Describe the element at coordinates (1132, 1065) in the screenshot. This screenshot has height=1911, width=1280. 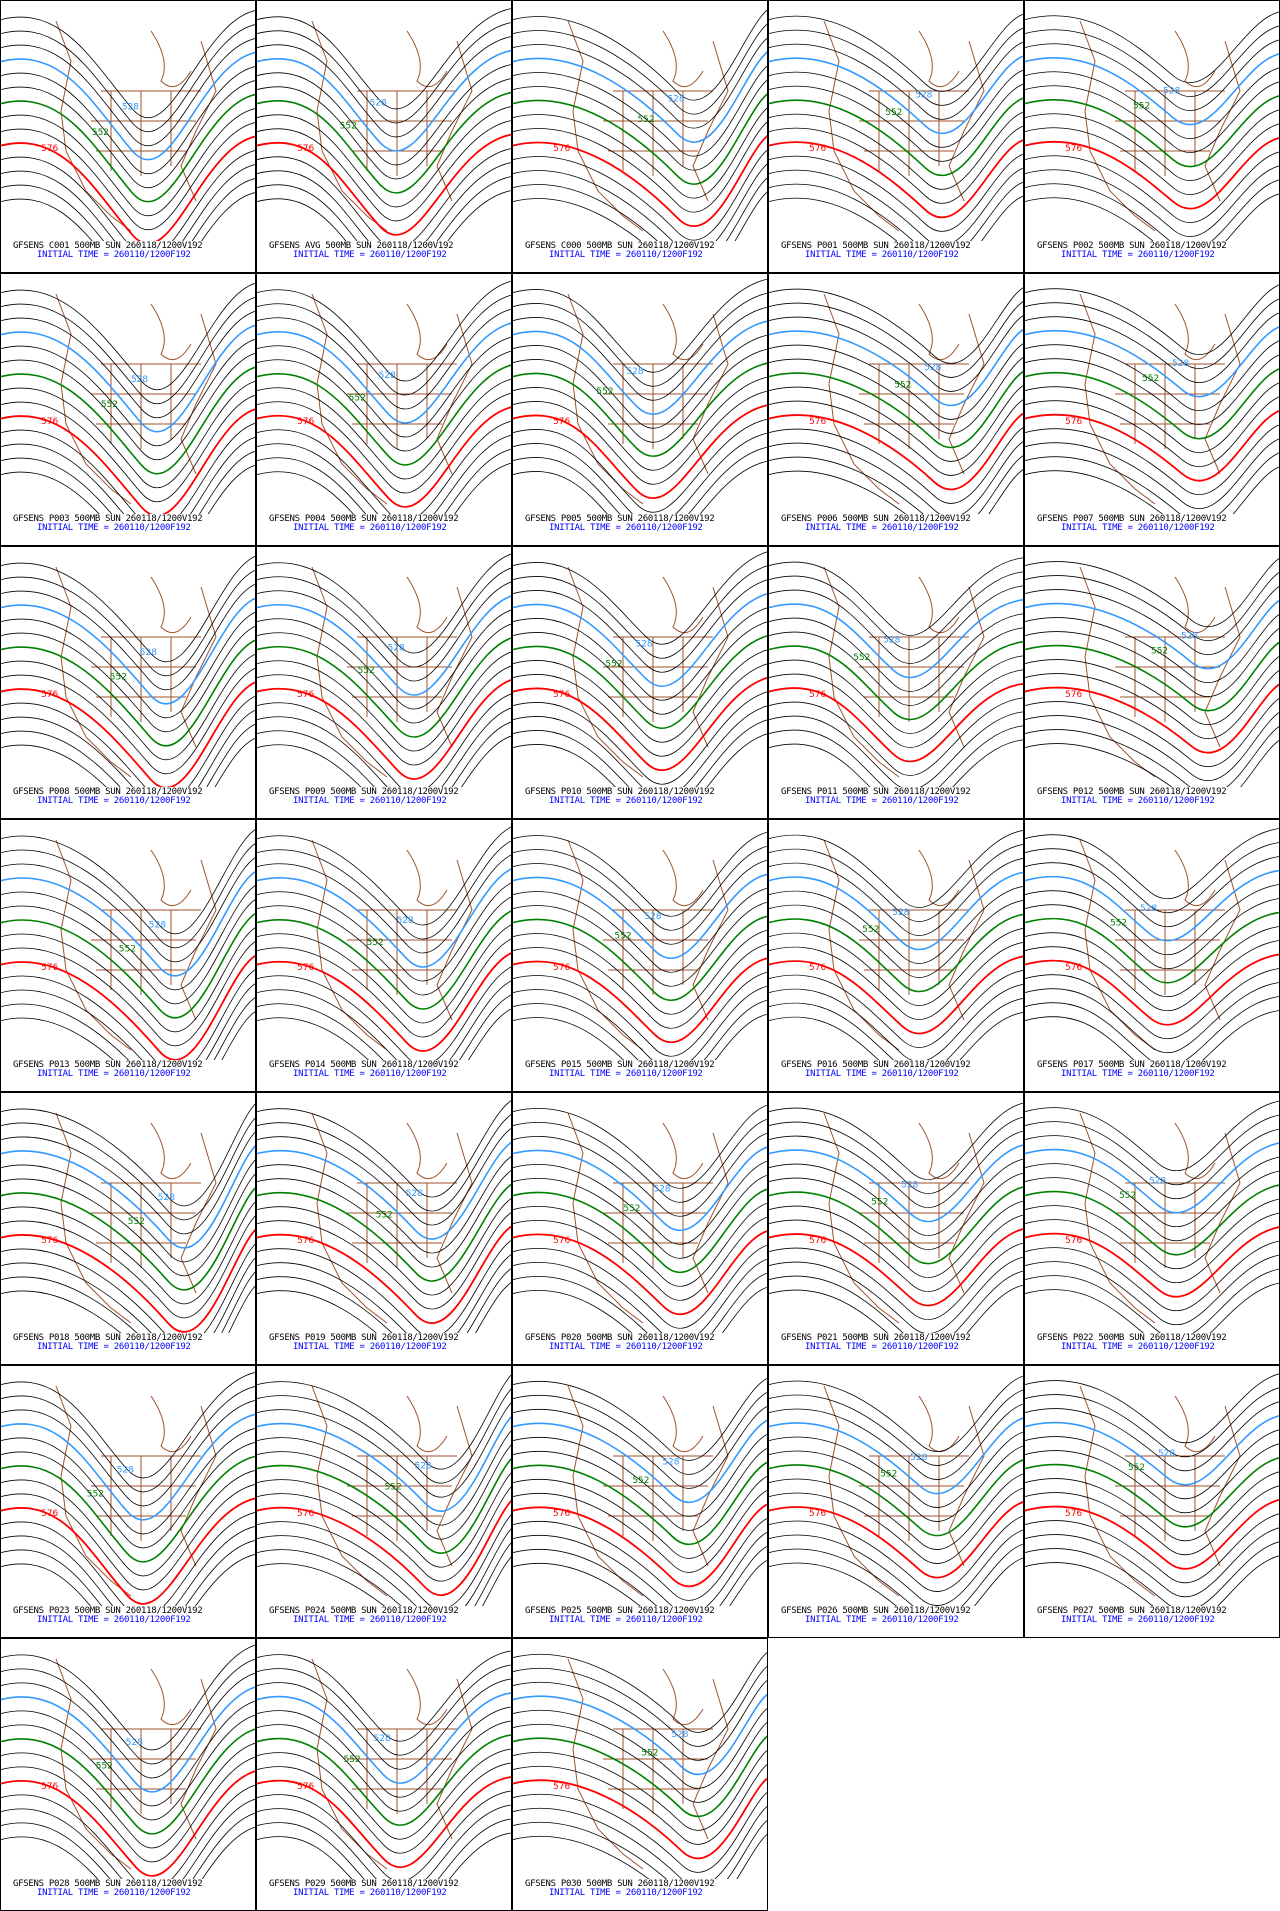
I see `panel-caption: GFSENS P017 500MB SUN 260118/1200V192` at that location.